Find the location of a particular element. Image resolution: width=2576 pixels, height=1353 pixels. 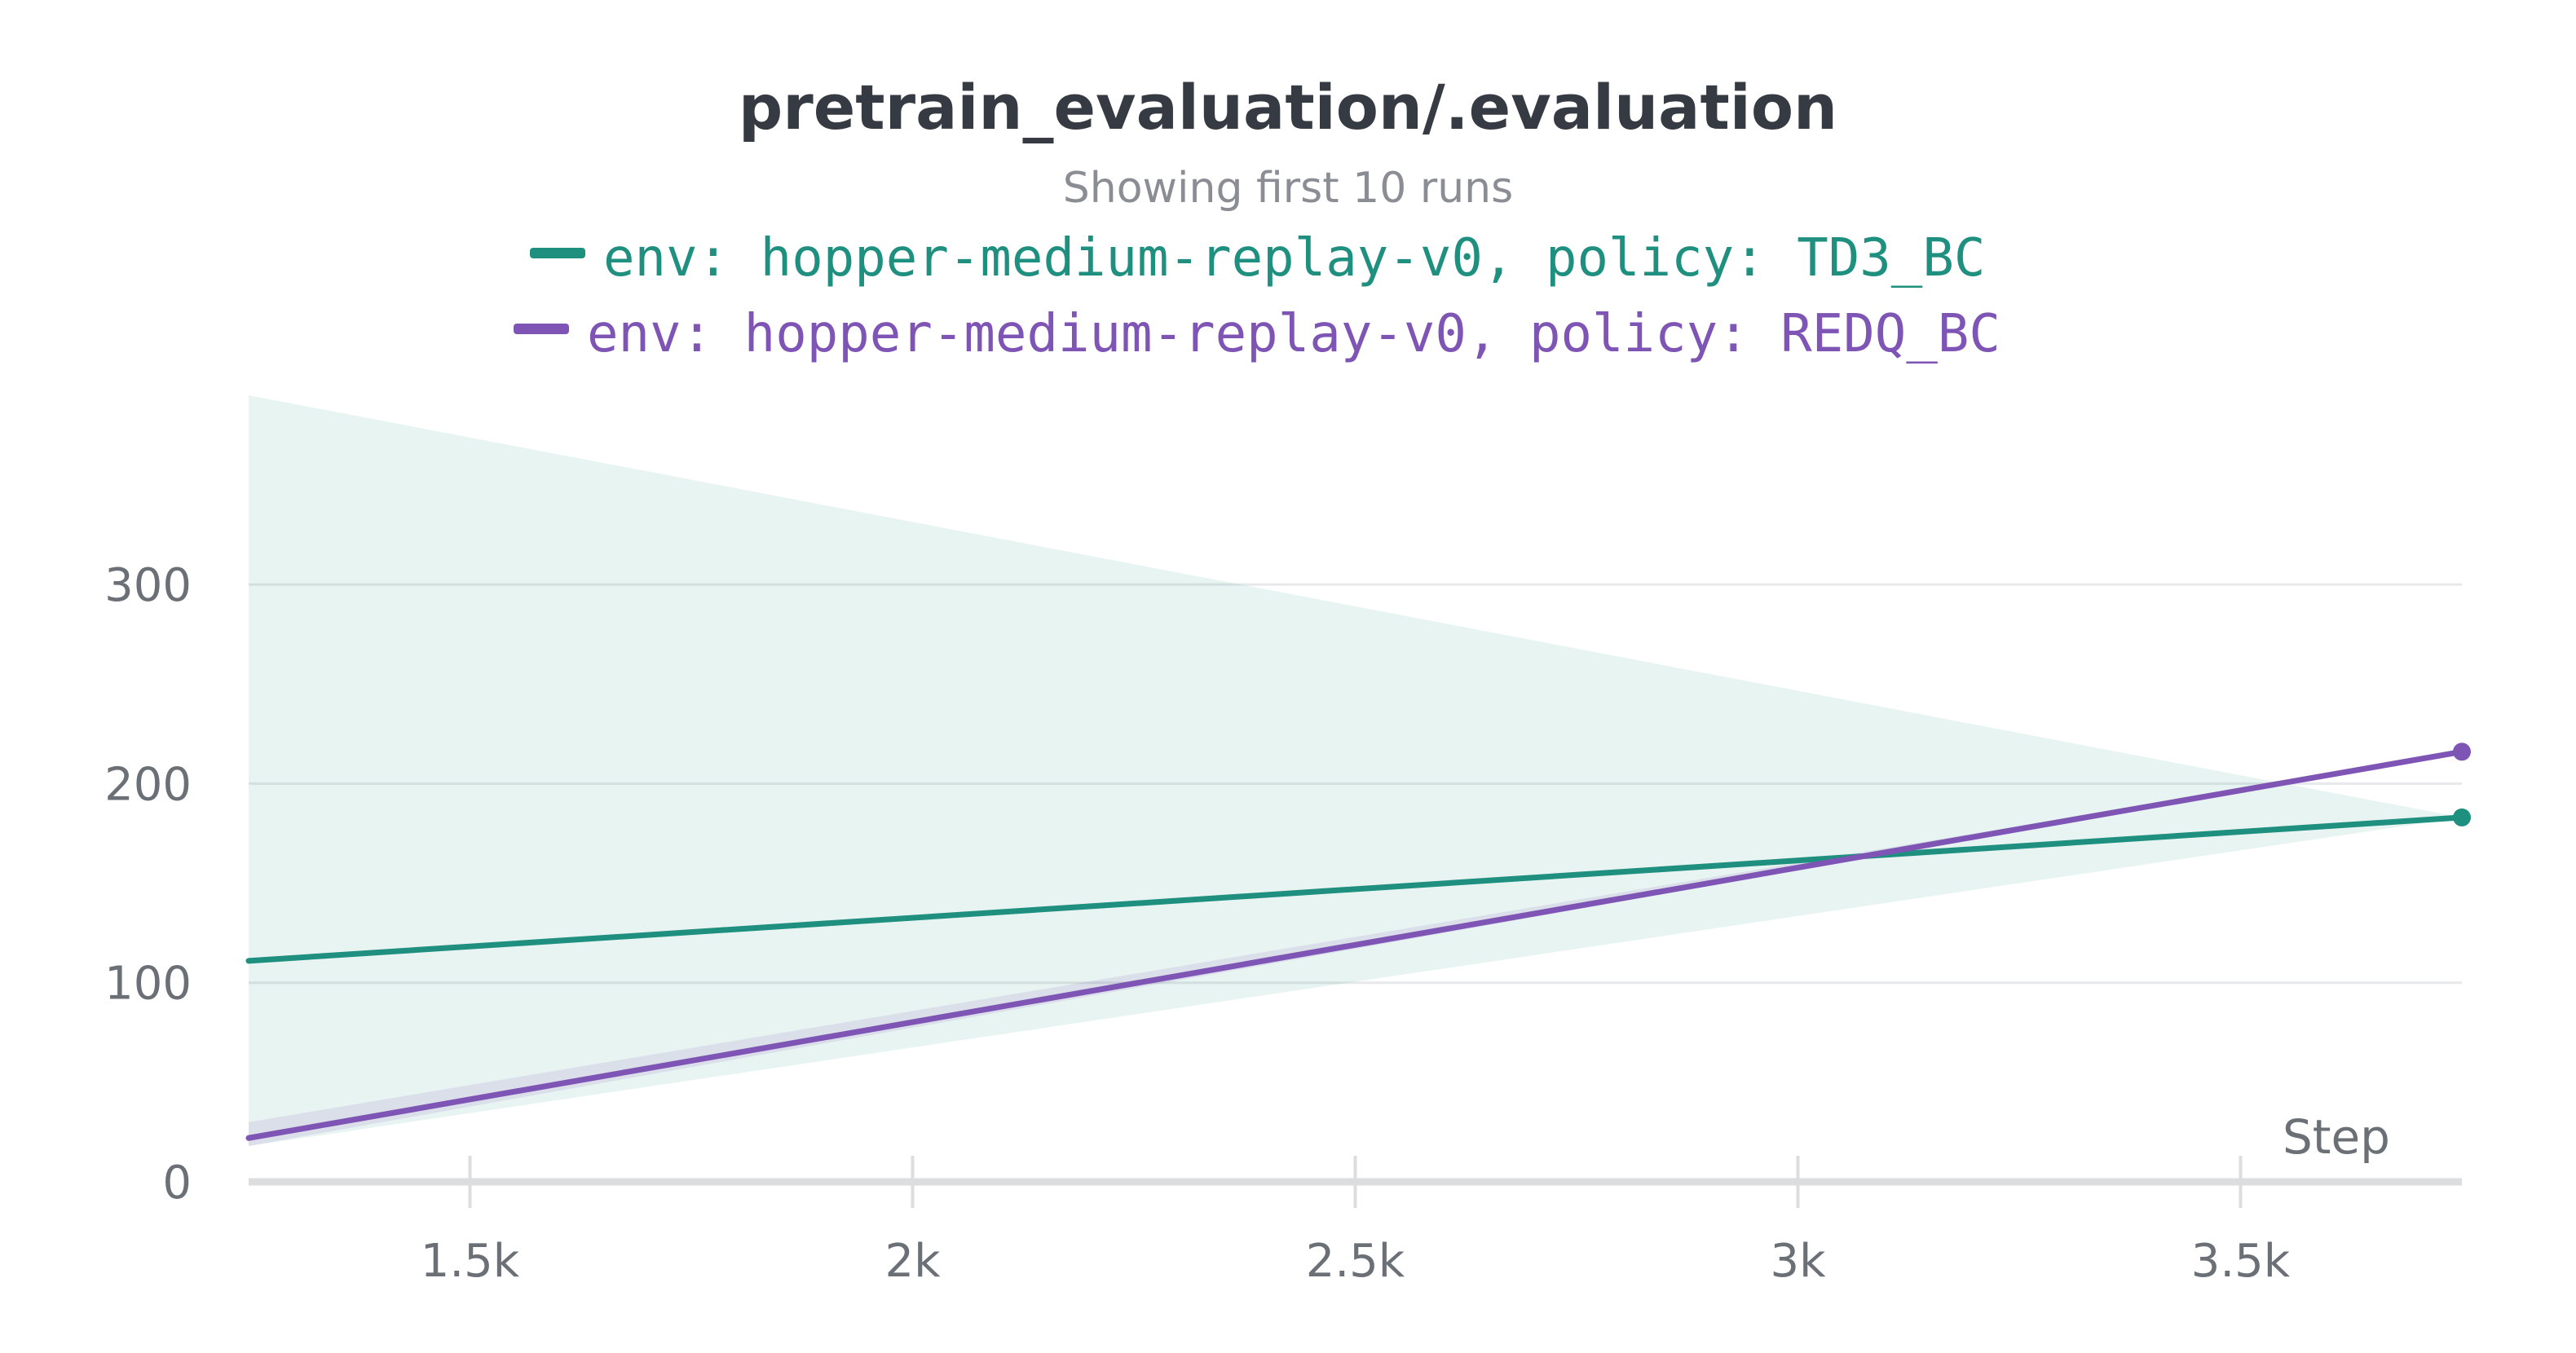

series-line-td3-bc is located at coordinates (1355, 889).